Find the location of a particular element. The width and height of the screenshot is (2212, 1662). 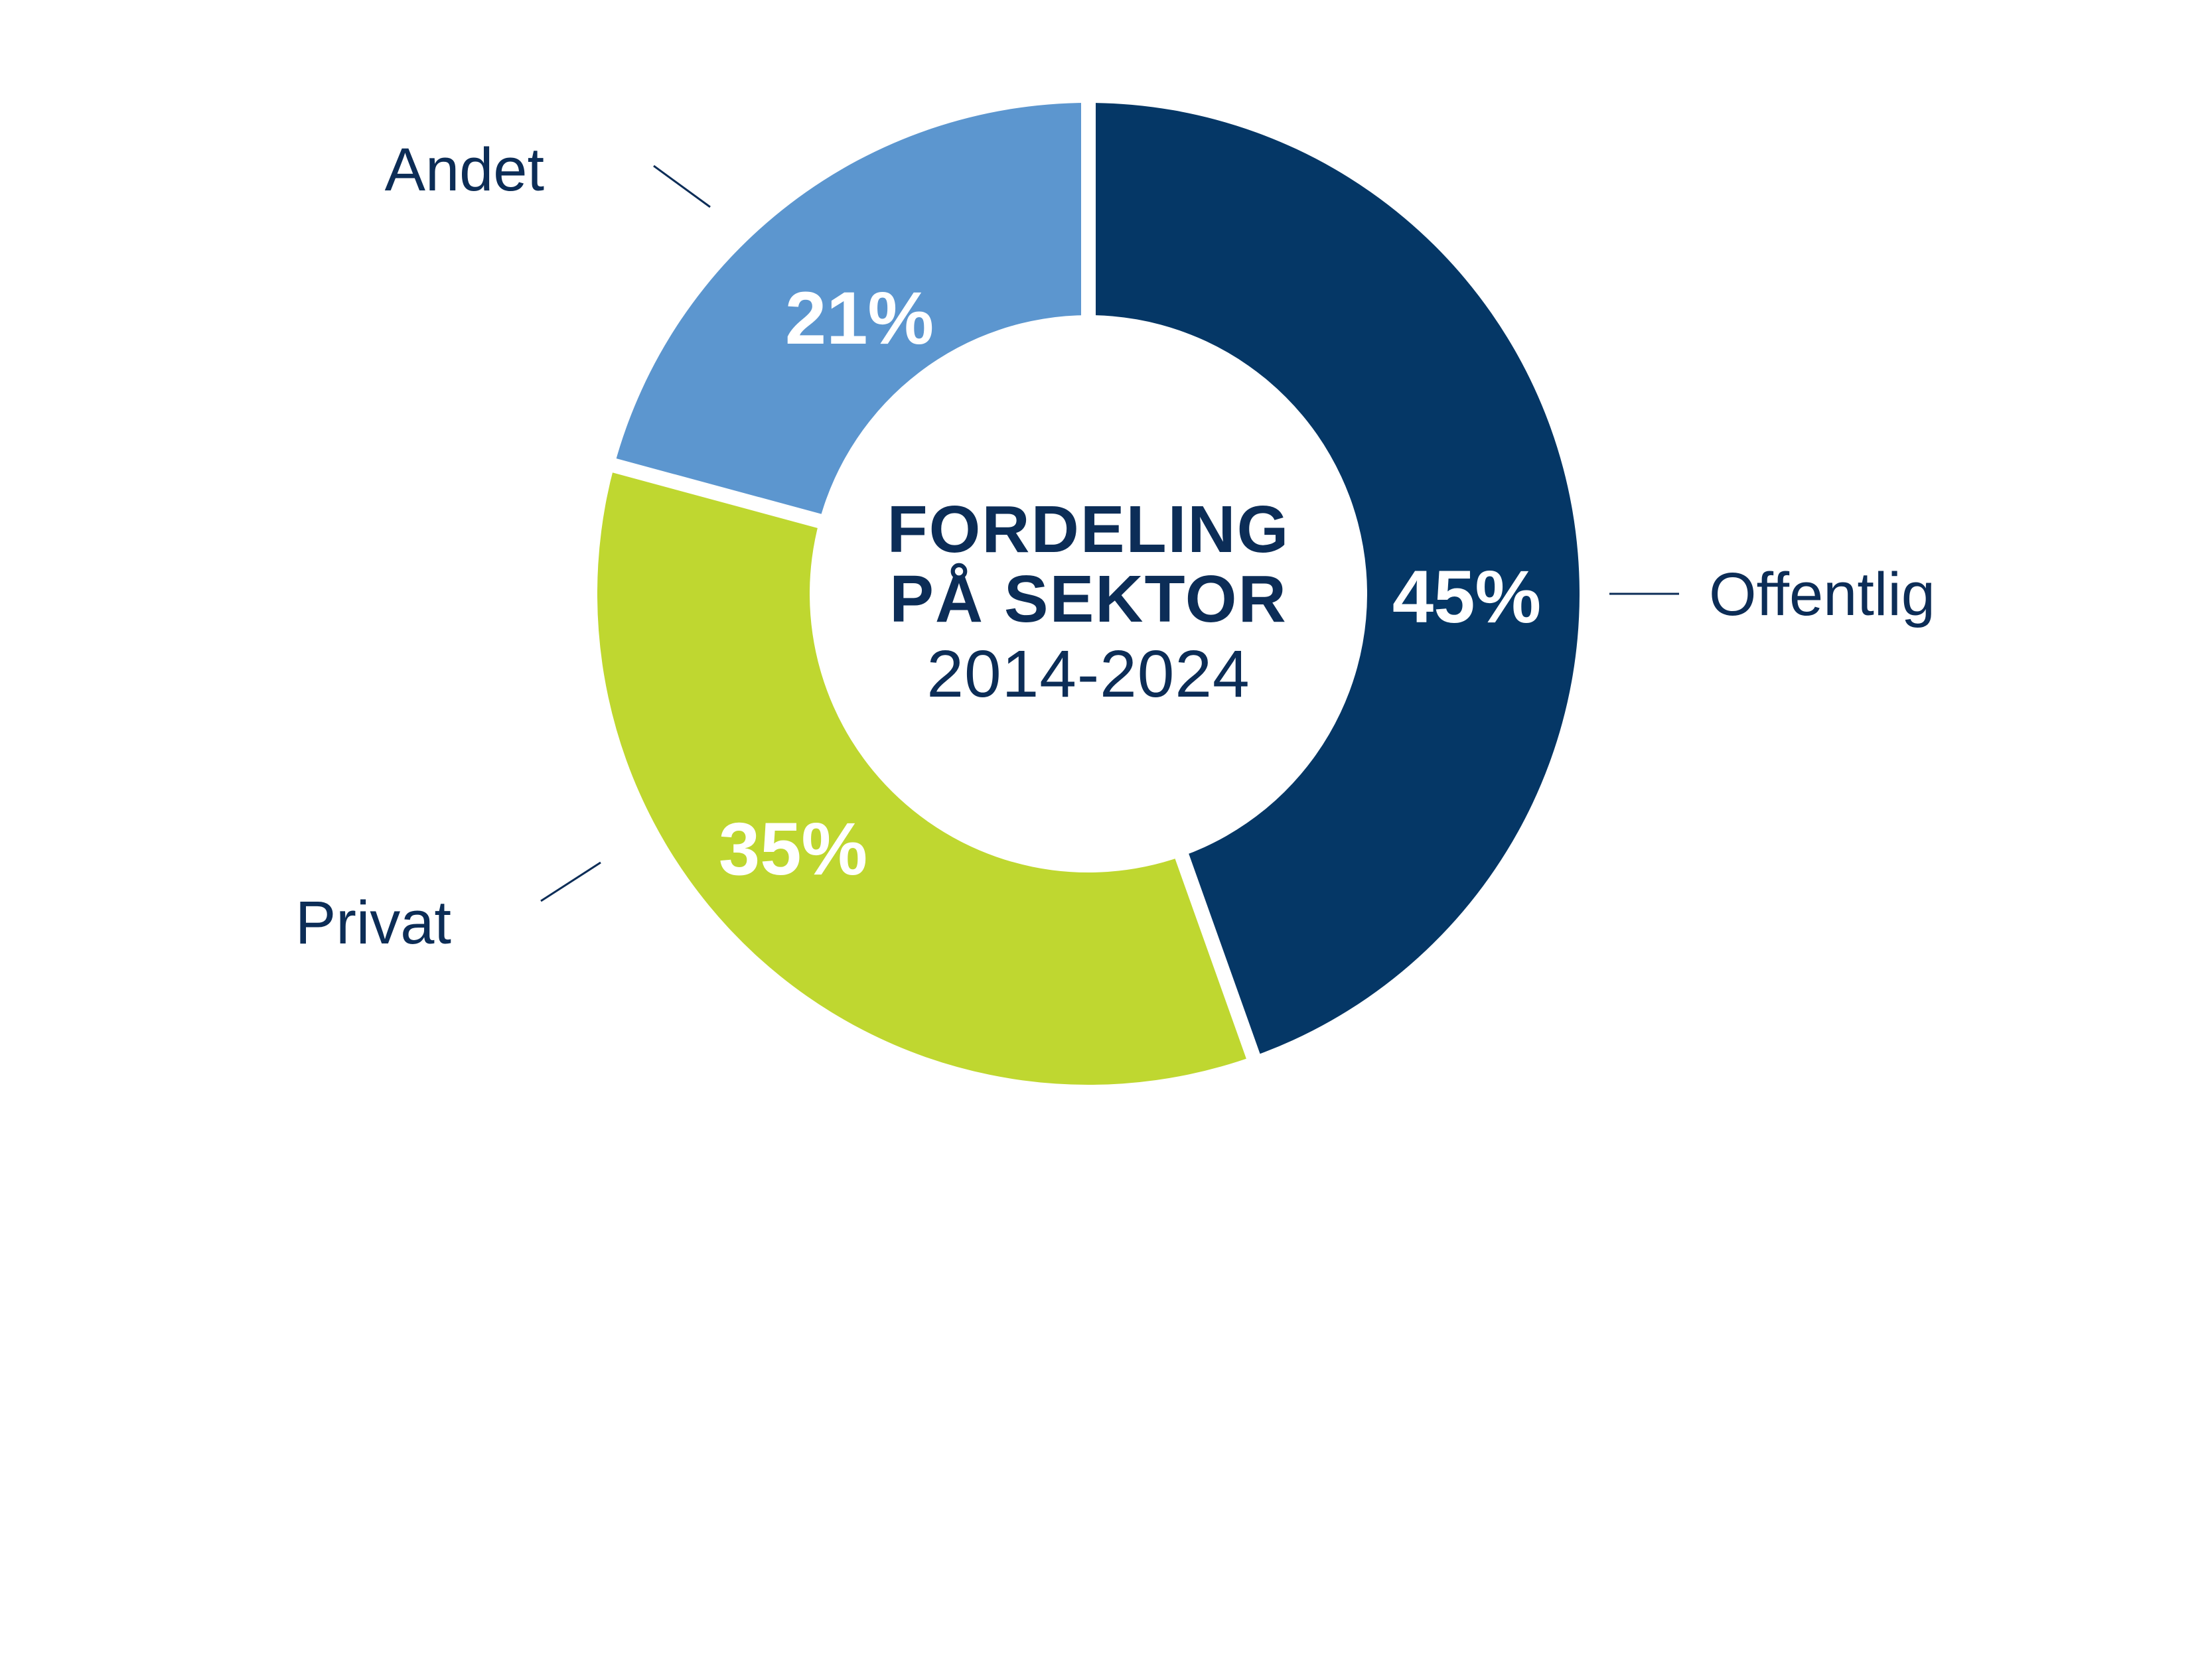

leader-line-privat is located at coordinates (570, 881).